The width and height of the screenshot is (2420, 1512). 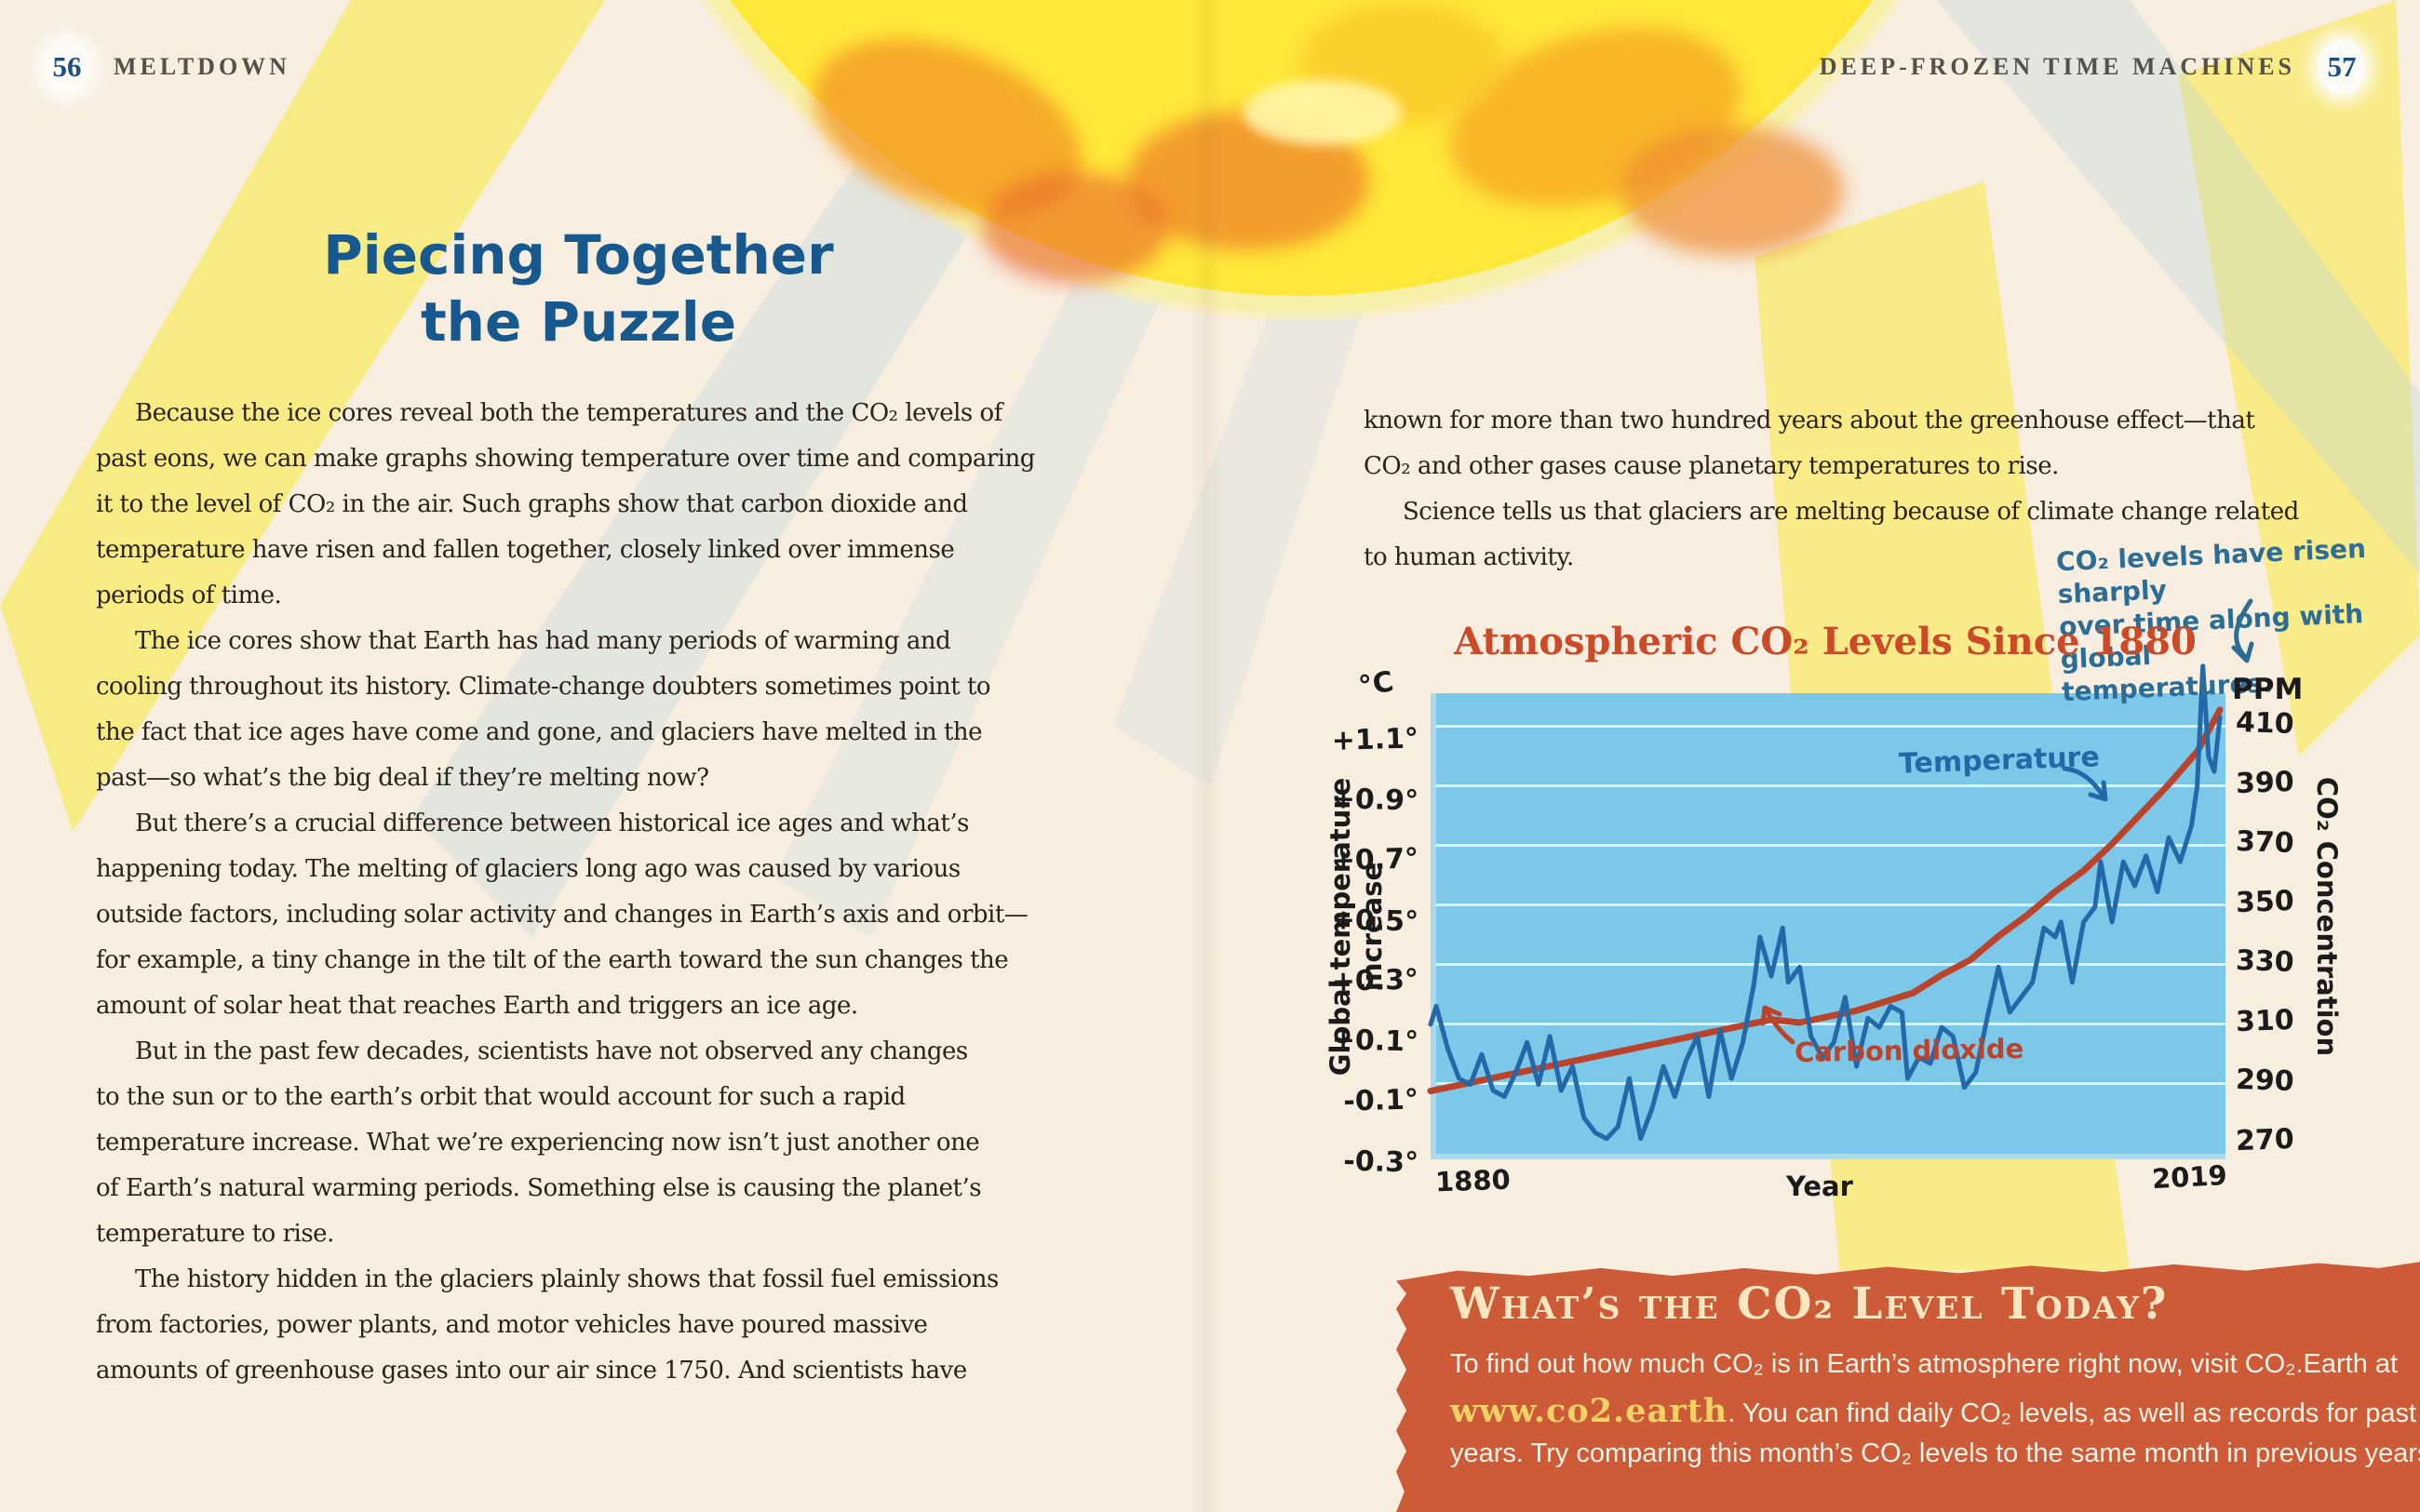 I want to click on co2-series-label: Carbon dioxide, so click(x=1909, y=1050).